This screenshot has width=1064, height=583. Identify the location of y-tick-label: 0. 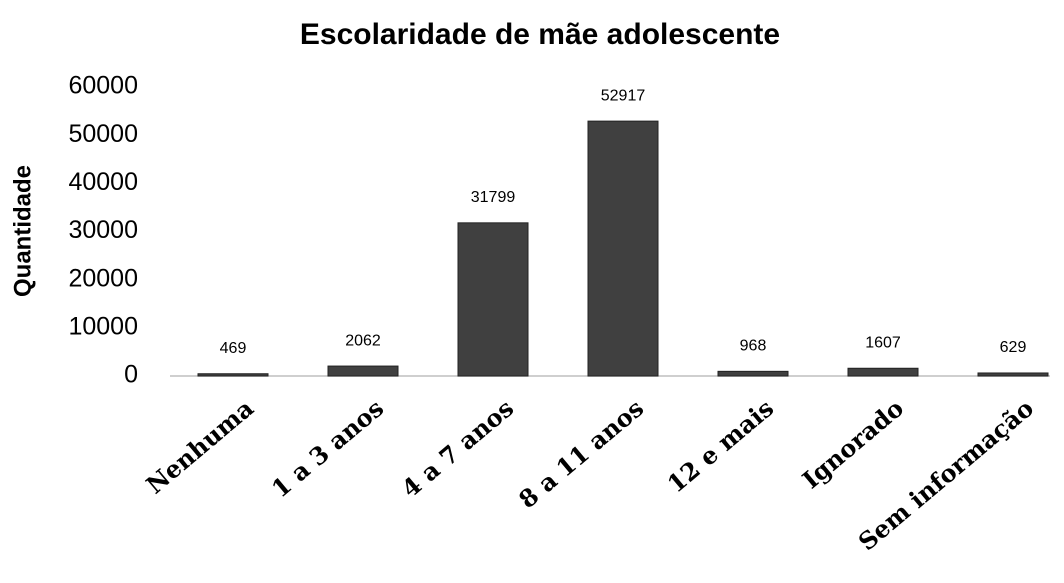
(131, 375).